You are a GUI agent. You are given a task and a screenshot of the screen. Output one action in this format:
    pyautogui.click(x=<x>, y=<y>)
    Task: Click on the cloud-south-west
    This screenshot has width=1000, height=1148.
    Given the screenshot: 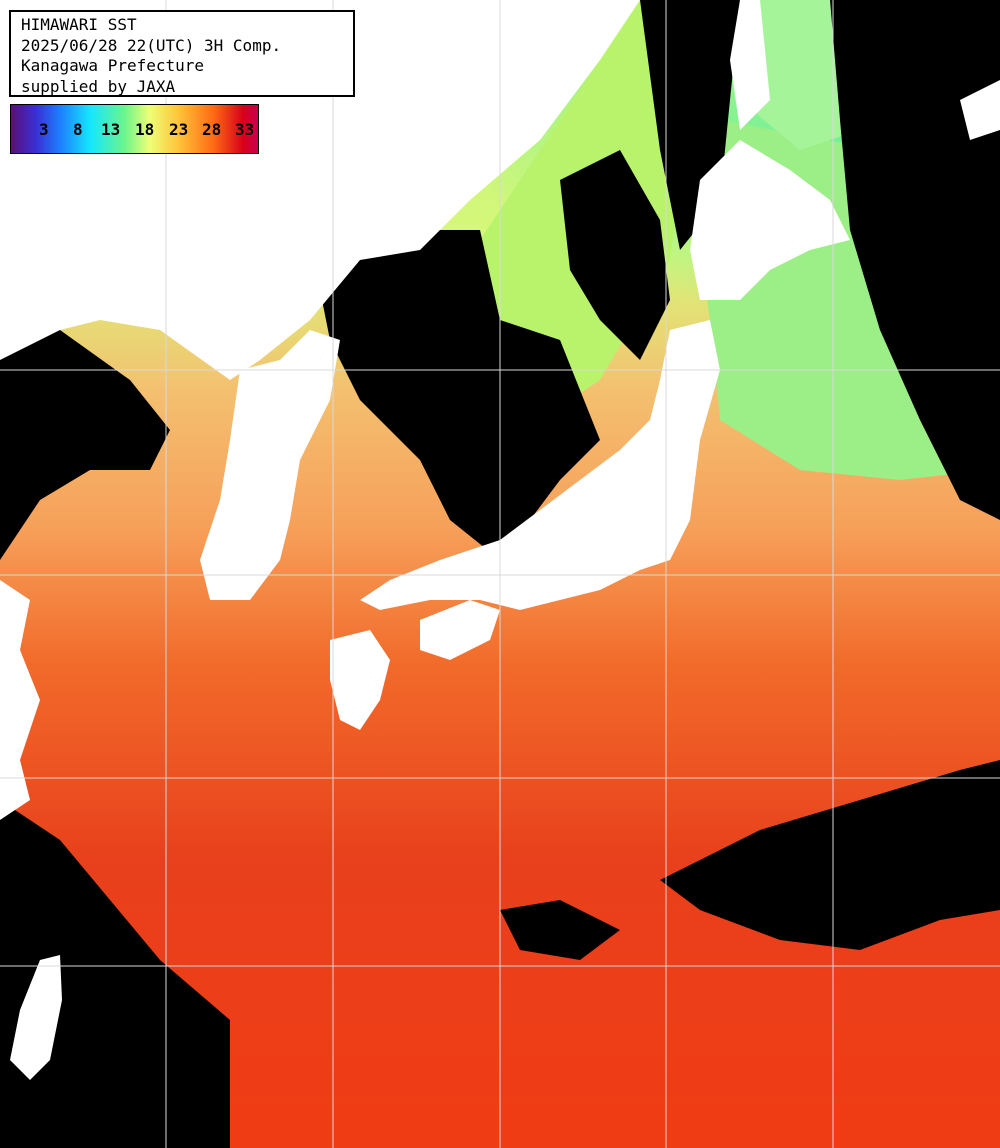 What is the action you would take?
    pyautogui.click(x=115, y=974)
    